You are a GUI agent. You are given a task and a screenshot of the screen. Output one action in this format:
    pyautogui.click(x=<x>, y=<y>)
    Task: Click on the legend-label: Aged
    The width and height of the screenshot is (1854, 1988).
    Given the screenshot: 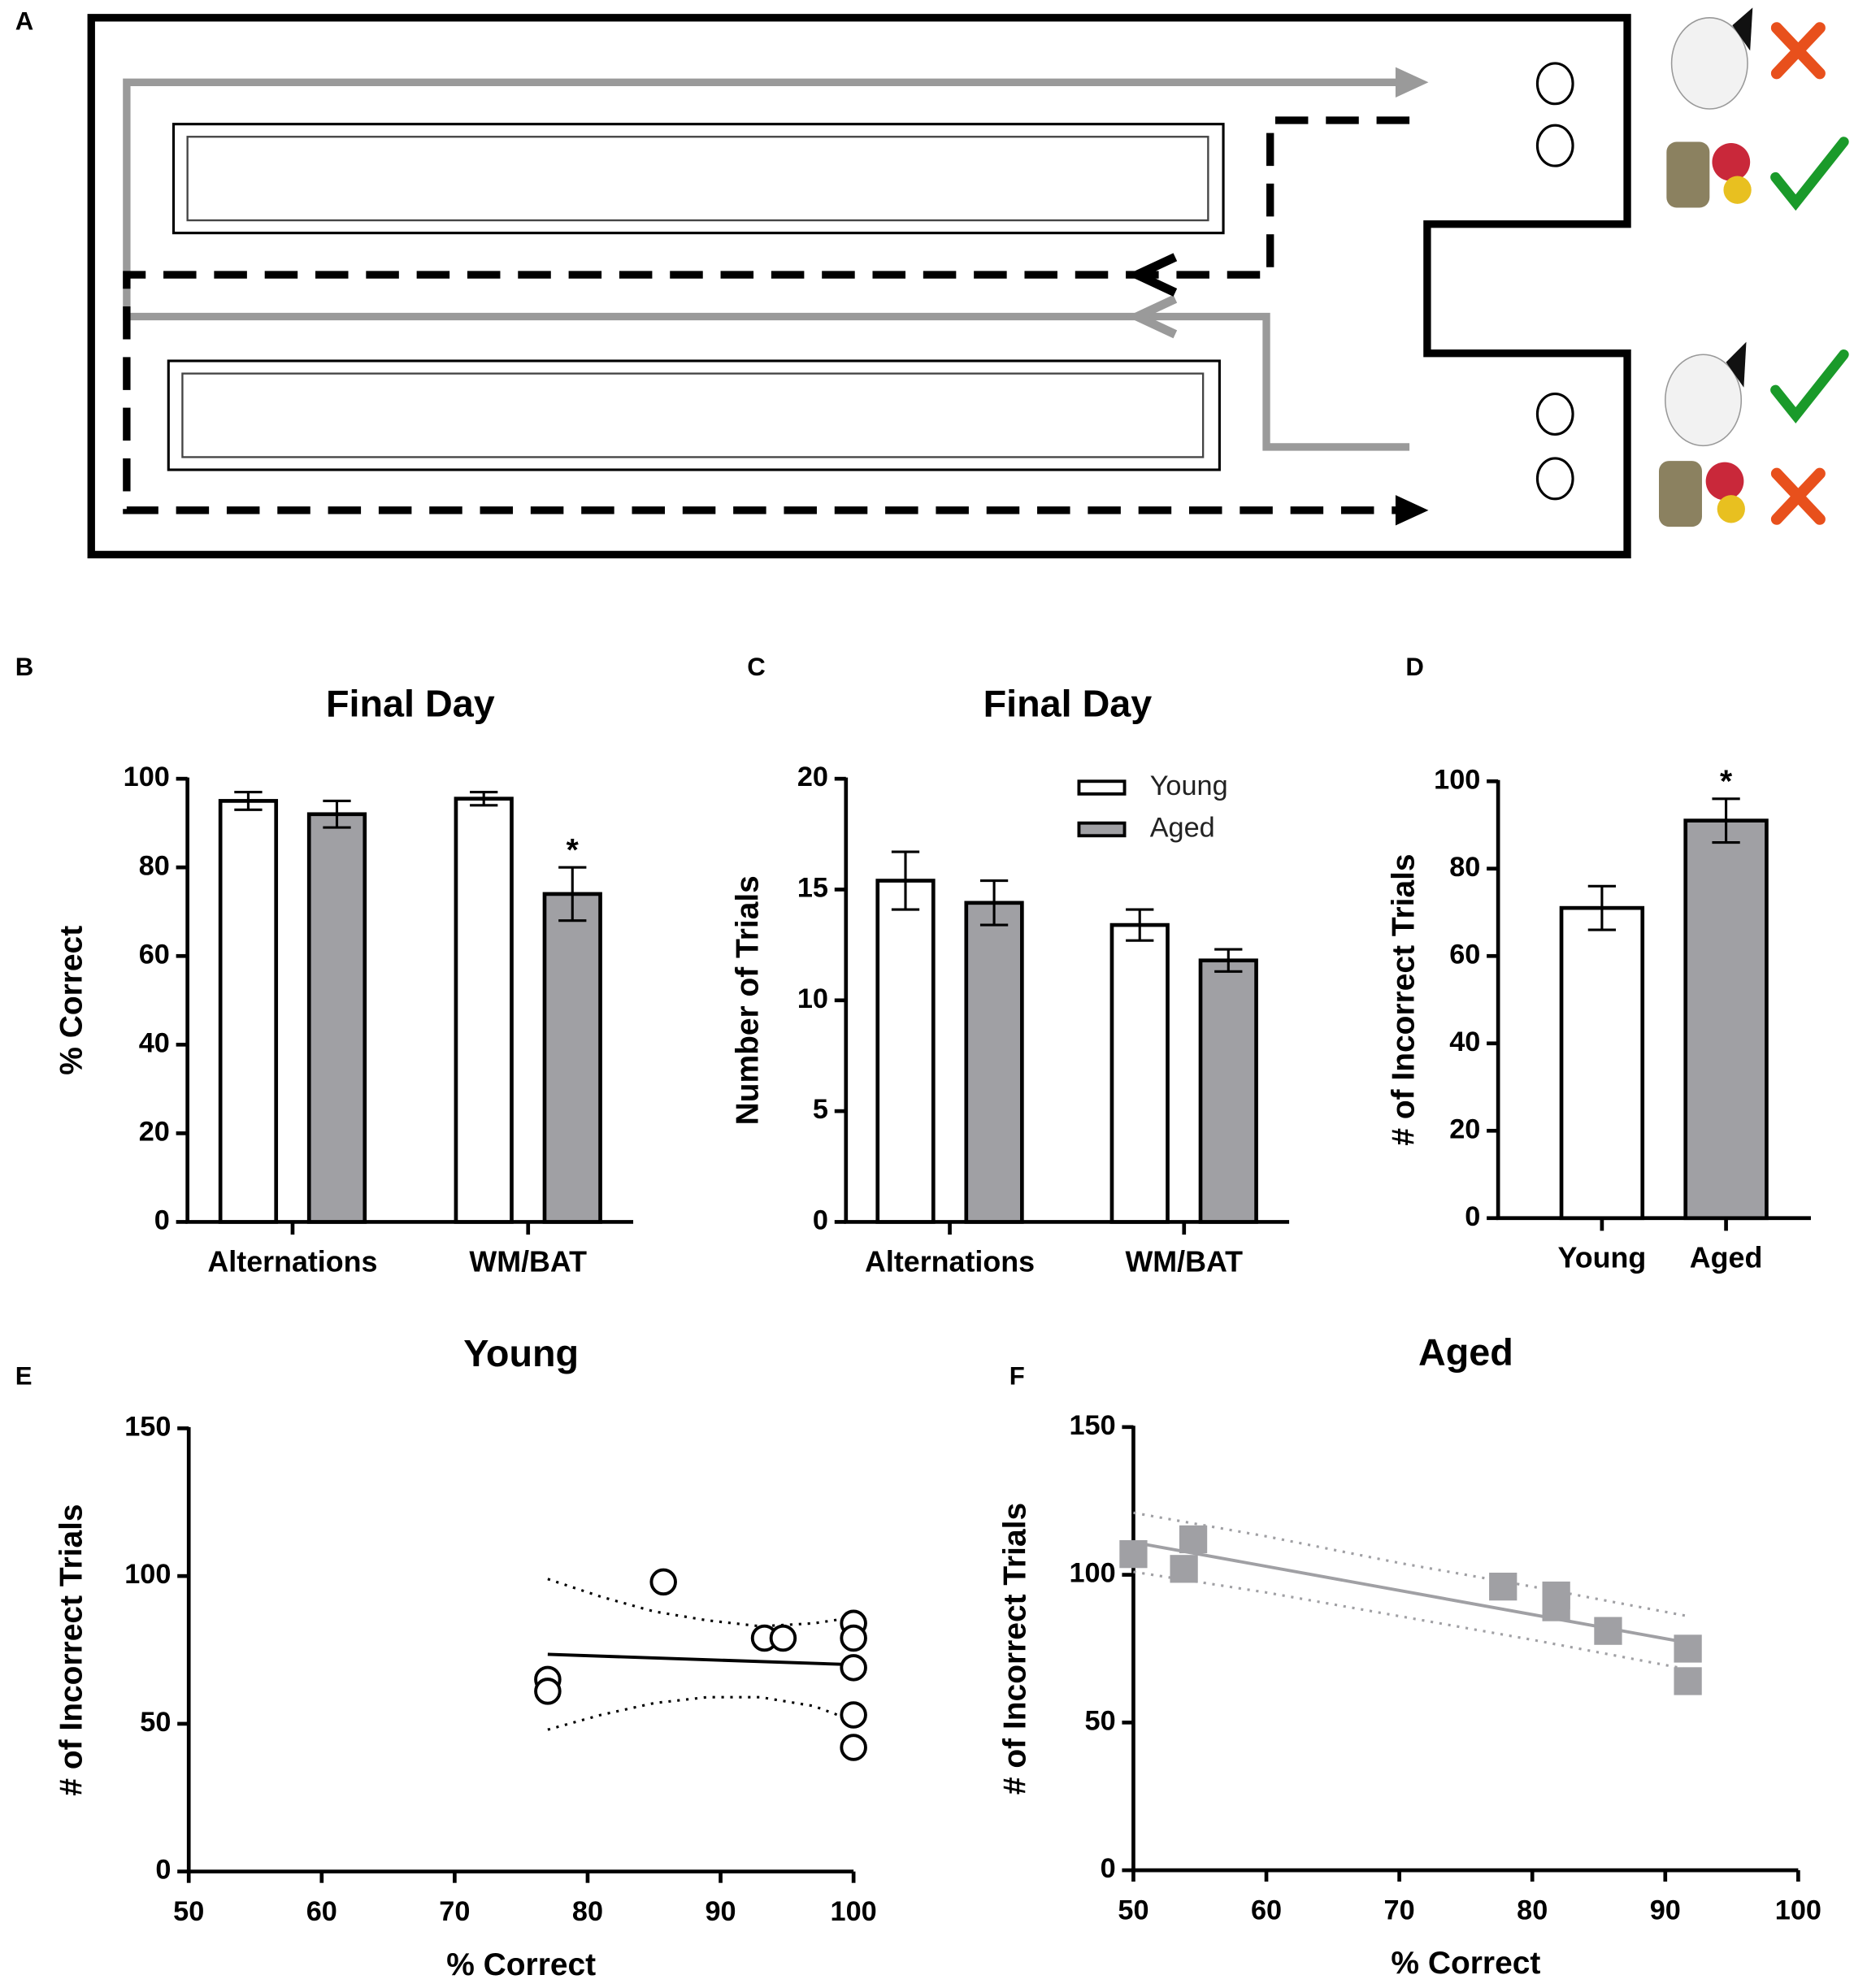 What is the action you would take?
    pyautogui.click(x=1182, y=828)
    